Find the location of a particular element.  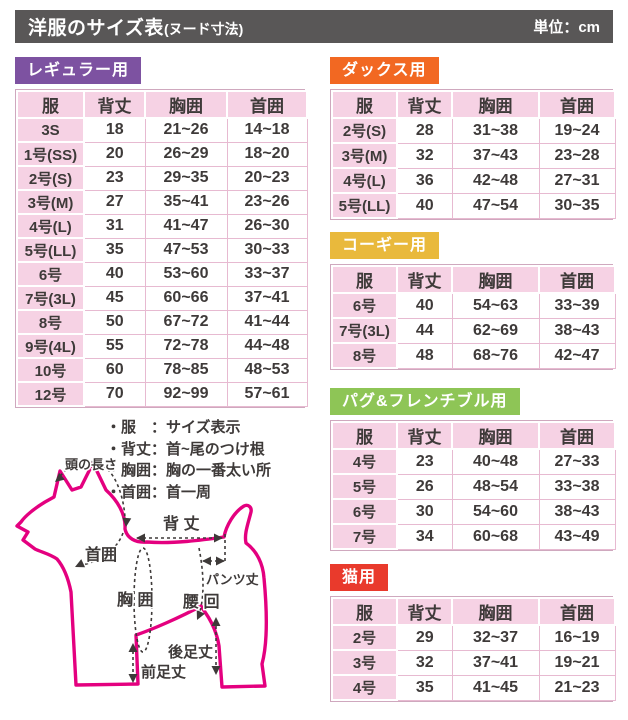

badge-regular: レギュラー用 is located at coordinates (78, 70).